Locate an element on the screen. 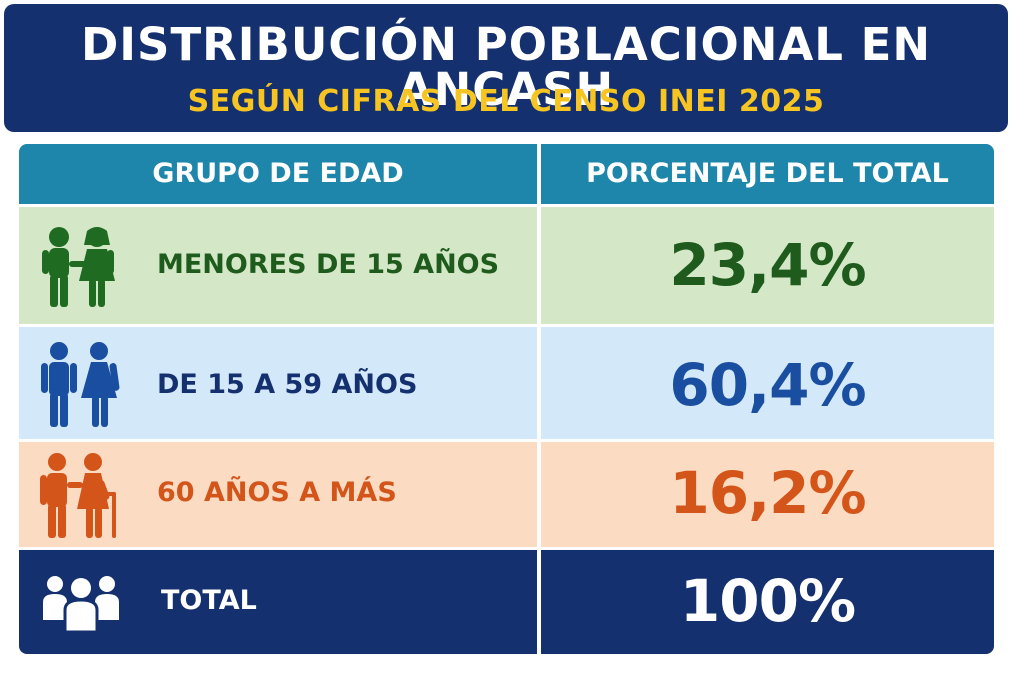 The width and height of the screenshot is (1013, 675). elderly-icon is located at coordinates (80, 497).